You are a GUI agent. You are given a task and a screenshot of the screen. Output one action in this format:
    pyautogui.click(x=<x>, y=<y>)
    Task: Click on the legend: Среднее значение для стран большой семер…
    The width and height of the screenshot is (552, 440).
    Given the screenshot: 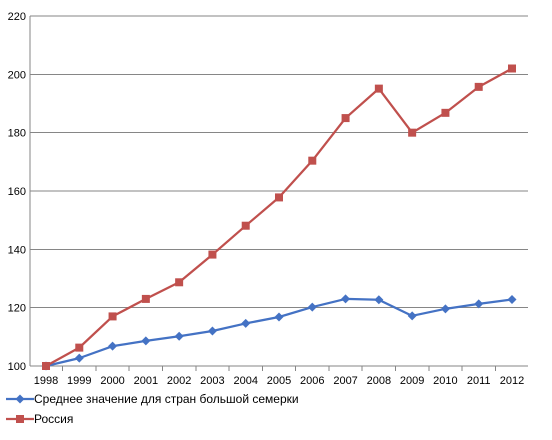 What is the action you would take?
    pyautogui.click(x=152, y=409)
    